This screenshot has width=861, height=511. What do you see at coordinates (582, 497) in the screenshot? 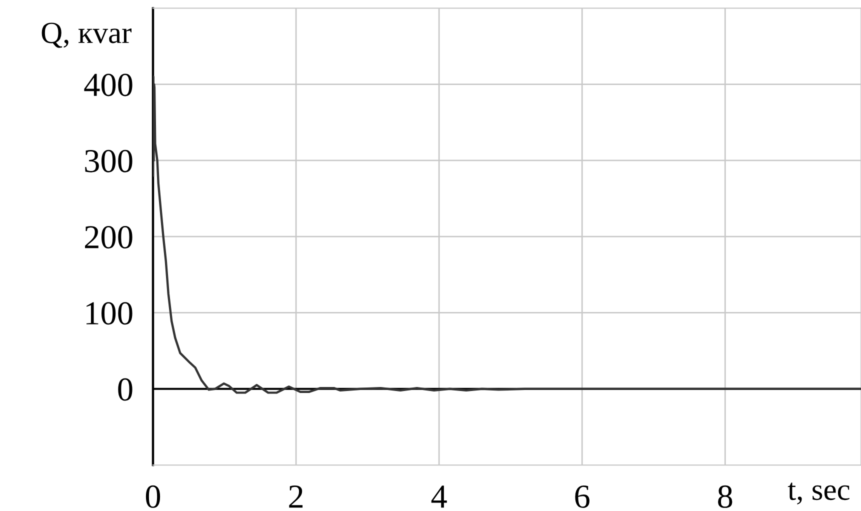
I see `x-tick-label: 6` at bounding box center [582, 497].